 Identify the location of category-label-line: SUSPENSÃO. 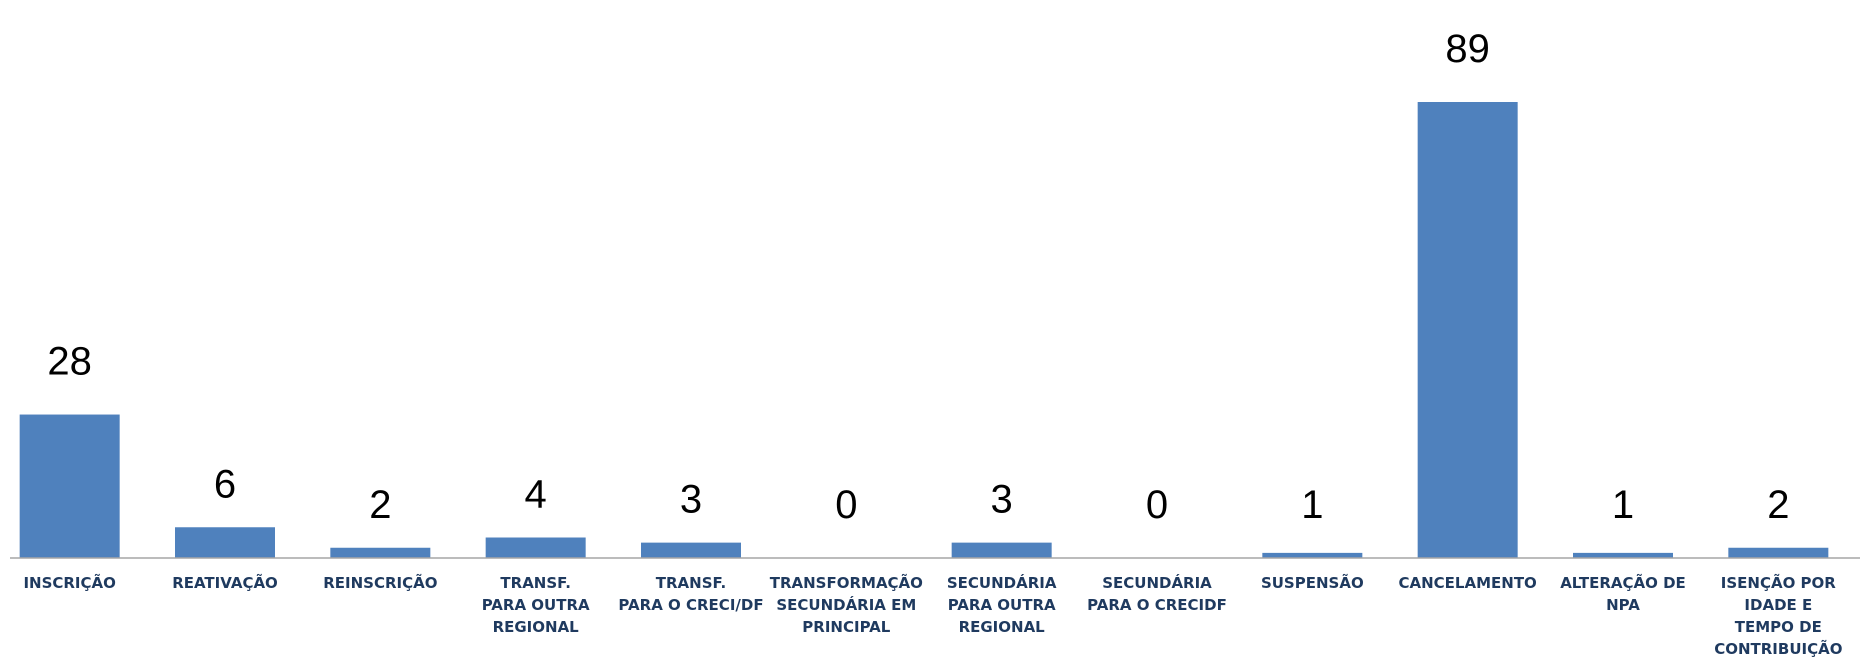
(1312, 582).